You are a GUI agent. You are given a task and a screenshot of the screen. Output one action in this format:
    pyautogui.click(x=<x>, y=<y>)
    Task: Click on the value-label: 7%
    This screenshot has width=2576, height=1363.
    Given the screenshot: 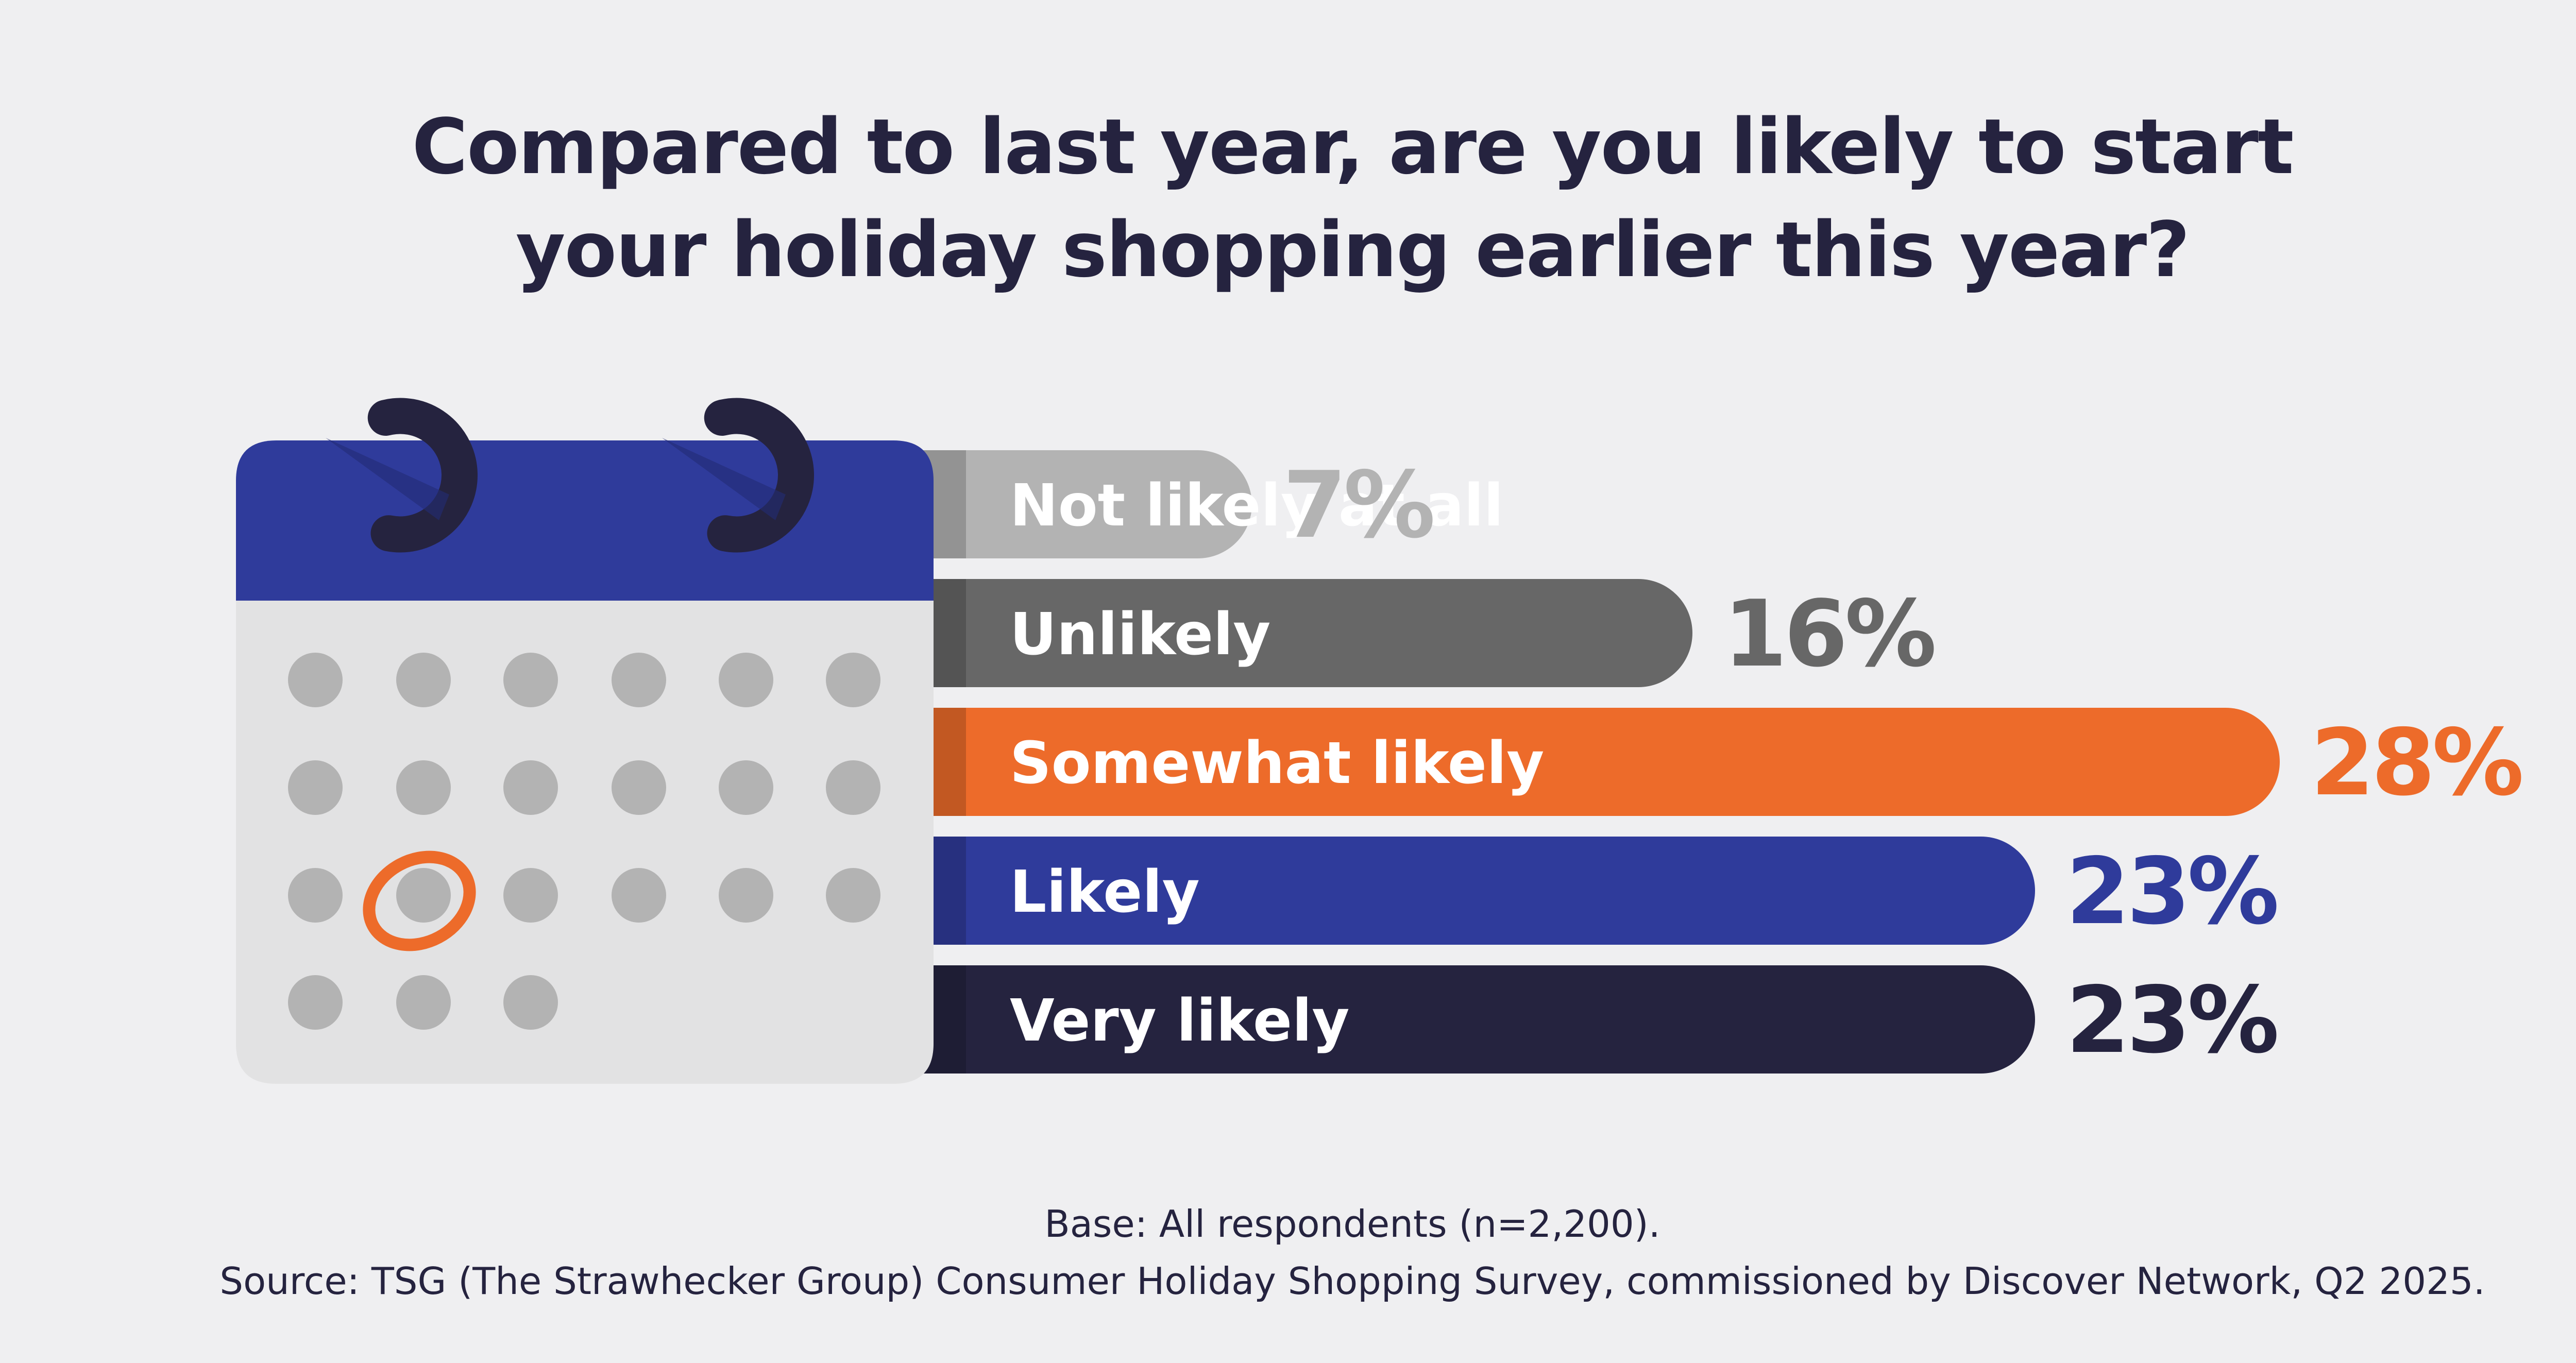 What is the action you would take?
    pyautogui.click(x=1358, y=505)
    